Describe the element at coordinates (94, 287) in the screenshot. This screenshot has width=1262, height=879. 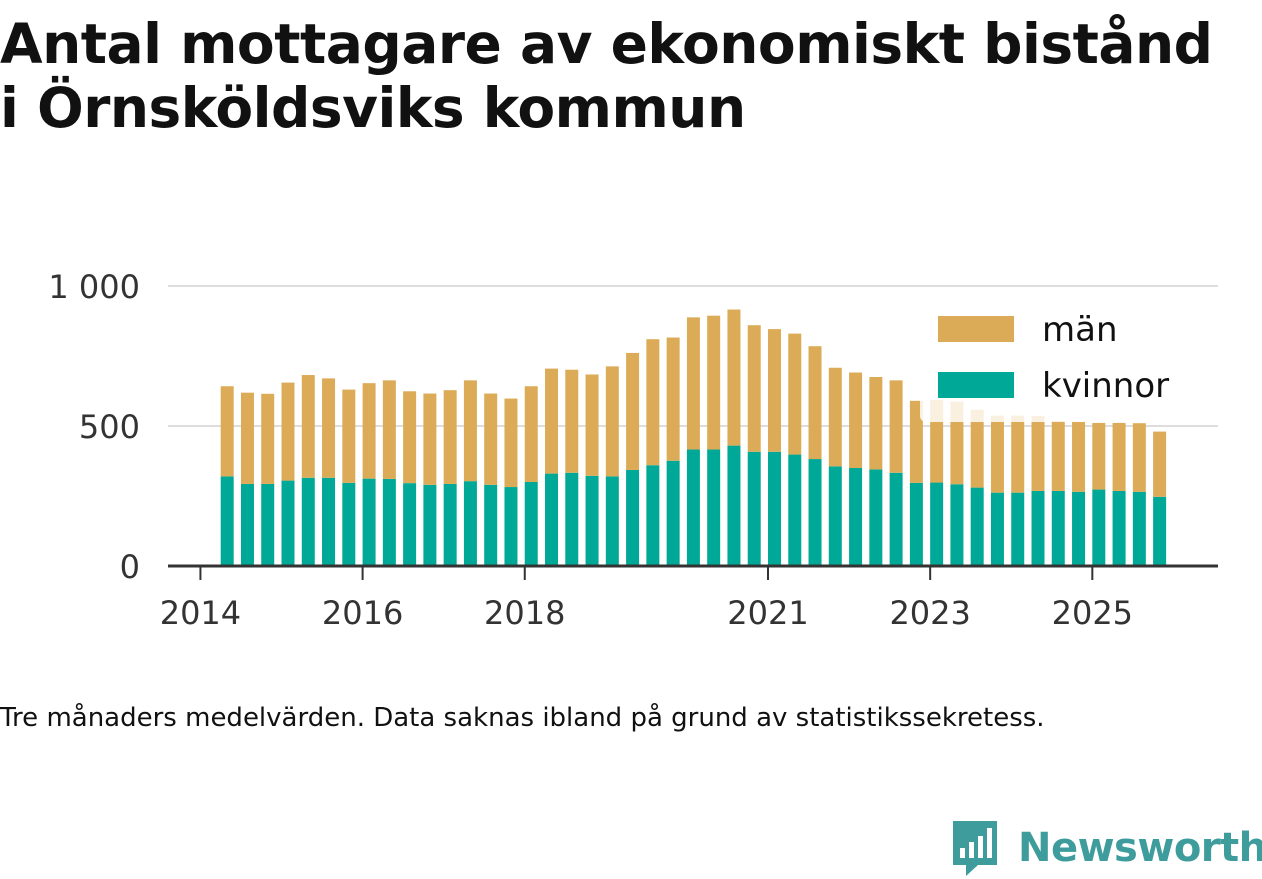
I see `y-tick-label: 1 000` at that location.